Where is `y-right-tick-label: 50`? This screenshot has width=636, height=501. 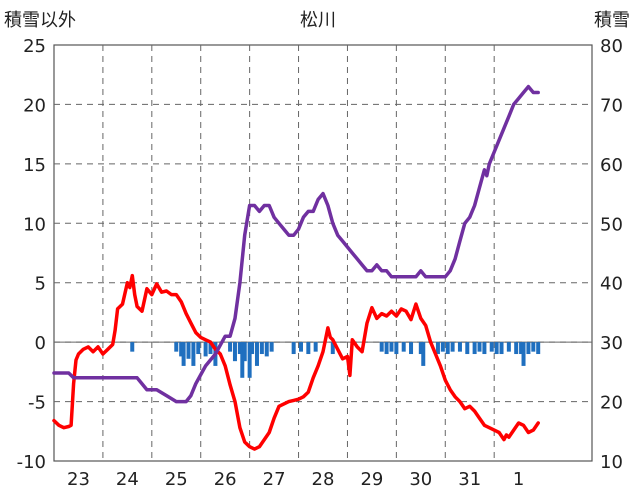
y-right-tick-label: 50 is located at coordinates (611, 224).